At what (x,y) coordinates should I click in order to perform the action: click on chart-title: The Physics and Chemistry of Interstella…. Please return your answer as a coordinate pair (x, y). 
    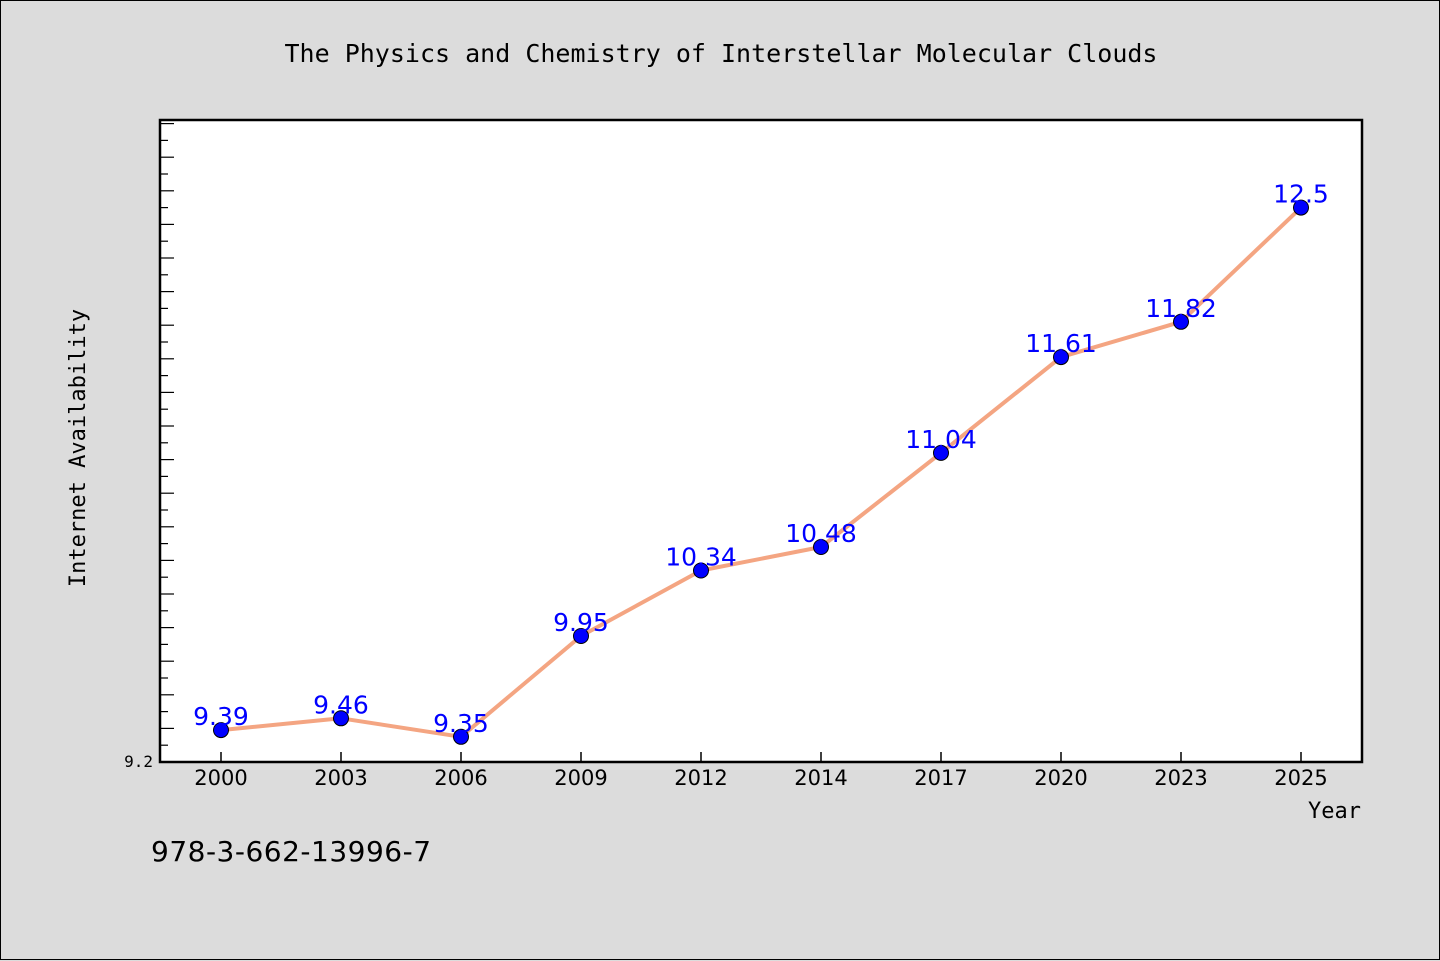
    Looking at the image, I should click on (721, 53).